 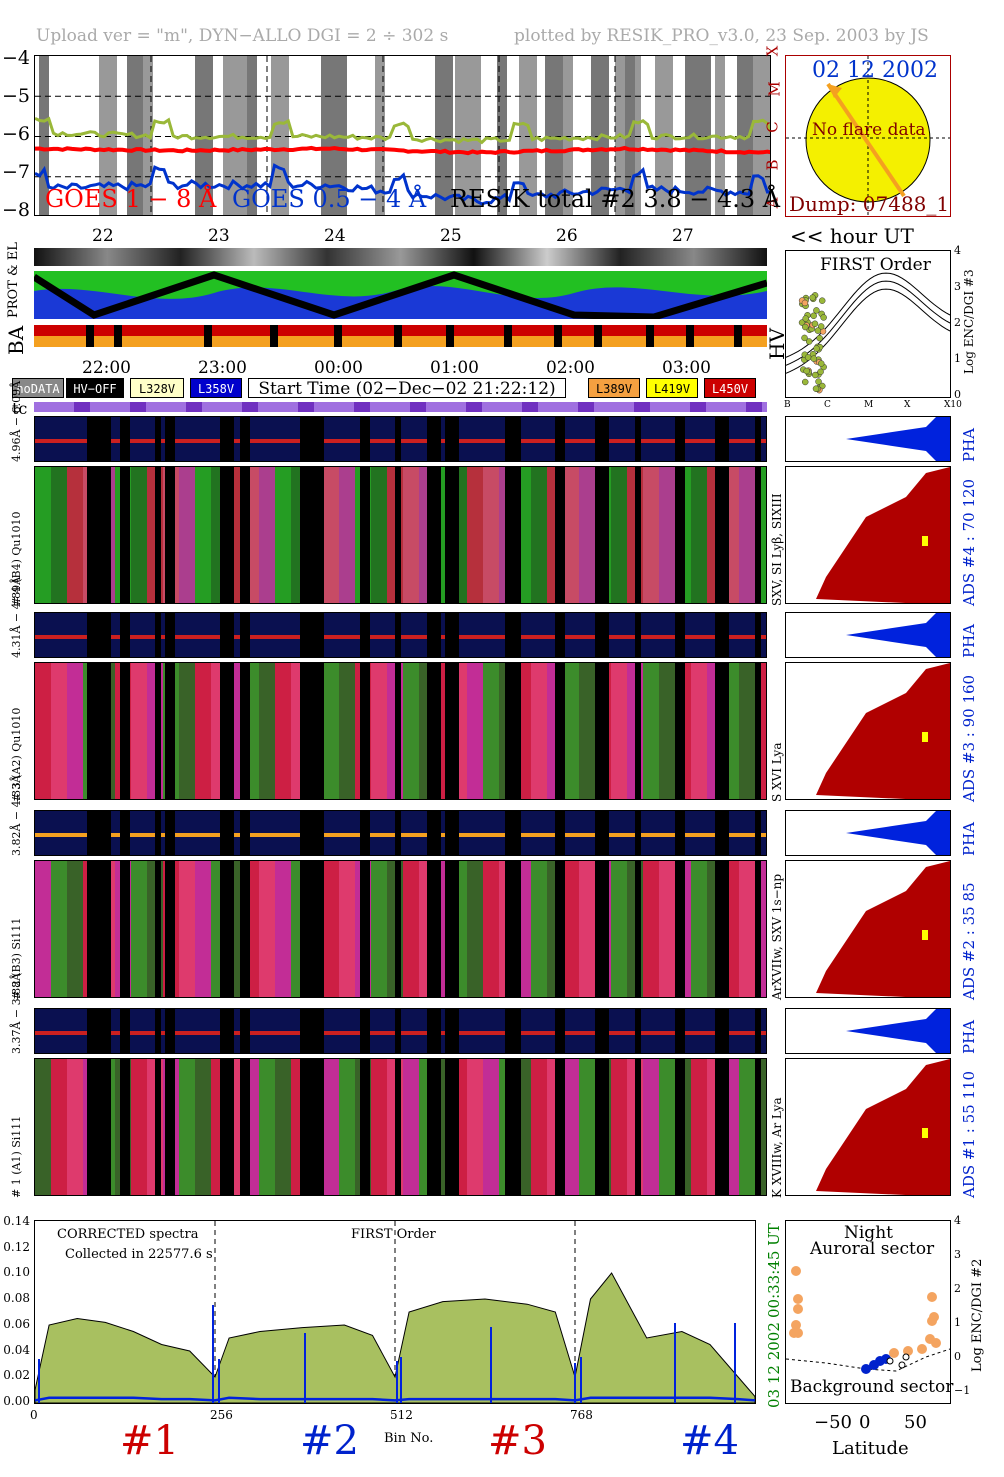 What do you see at coordinates (866, 1369) in the screenshot?
I see `latitude-point-background` at bounding box center [866, 1369].